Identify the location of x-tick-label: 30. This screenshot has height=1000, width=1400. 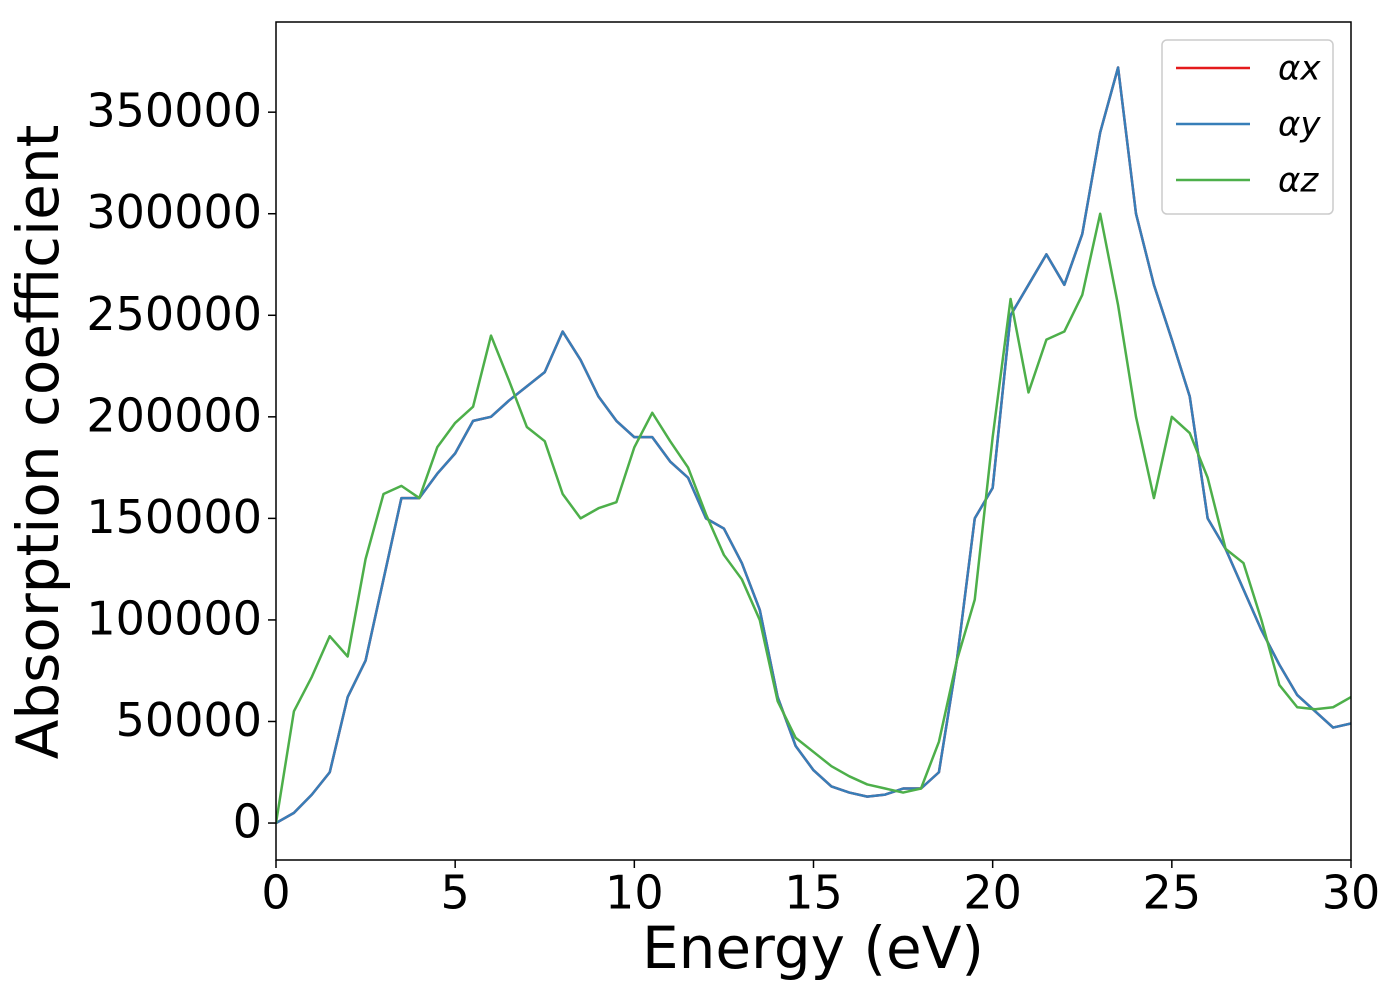
(1351, 893).